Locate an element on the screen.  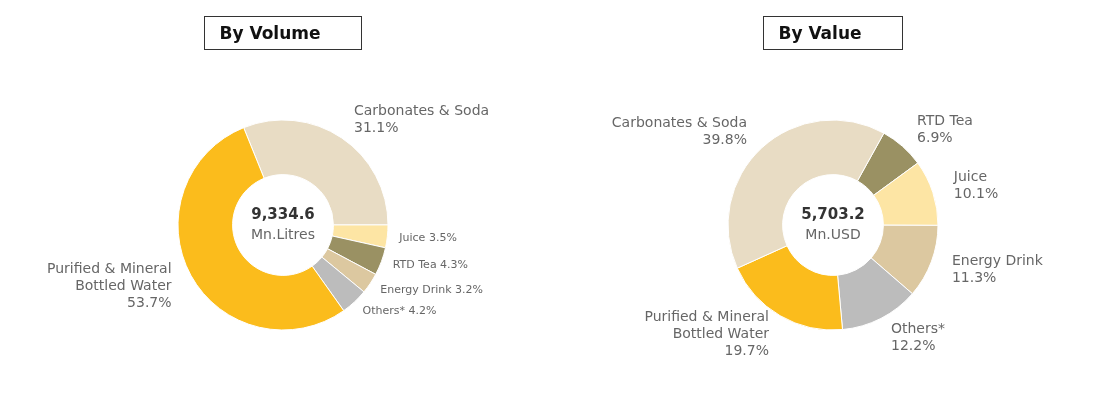
slice-label: Others* 4.2% is located at coordinates (399, 310).